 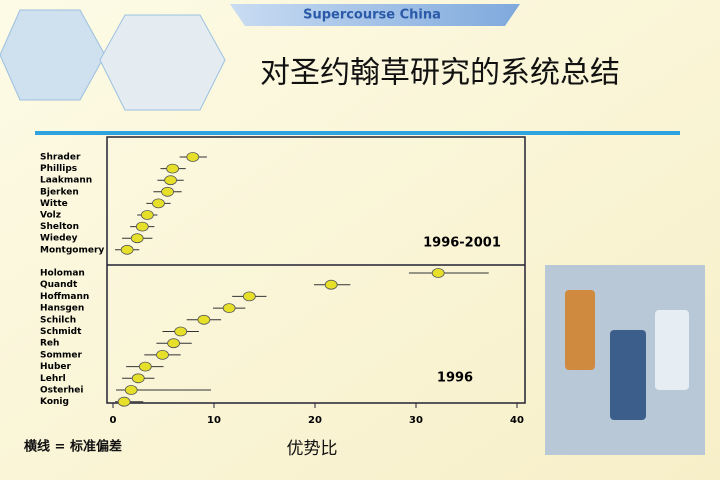 What do you see at coordinates (372, 15) in the screenshot?
I see `header: Supercourse China` at bounding box center [372, 15].